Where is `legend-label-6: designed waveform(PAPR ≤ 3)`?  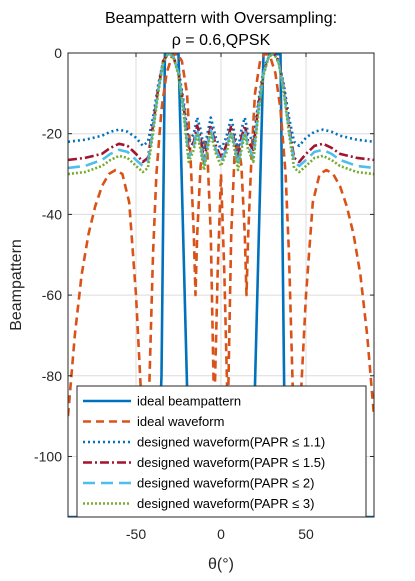 legend-label-6: designed waveform(PAPR ≤ 3) is located at coordinates (225, 503).